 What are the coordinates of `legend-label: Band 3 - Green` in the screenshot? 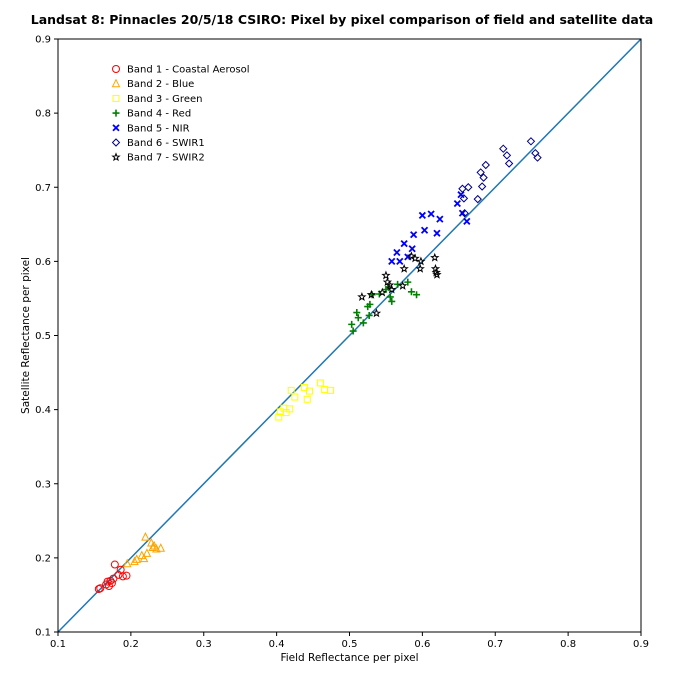 It's located at (164, 99).